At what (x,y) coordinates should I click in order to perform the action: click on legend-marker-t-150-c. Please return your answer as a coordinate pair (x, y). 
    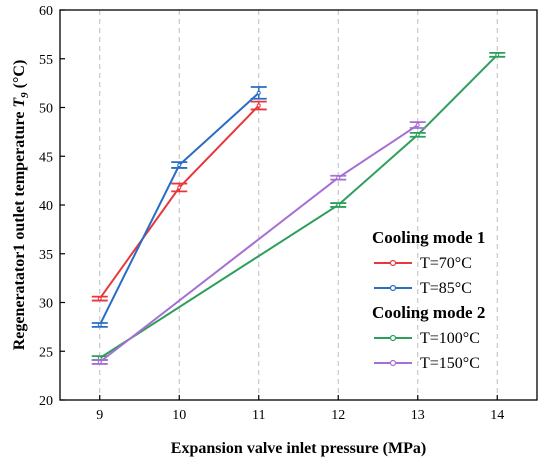
    Looking at the image, I should click on (393, 363).